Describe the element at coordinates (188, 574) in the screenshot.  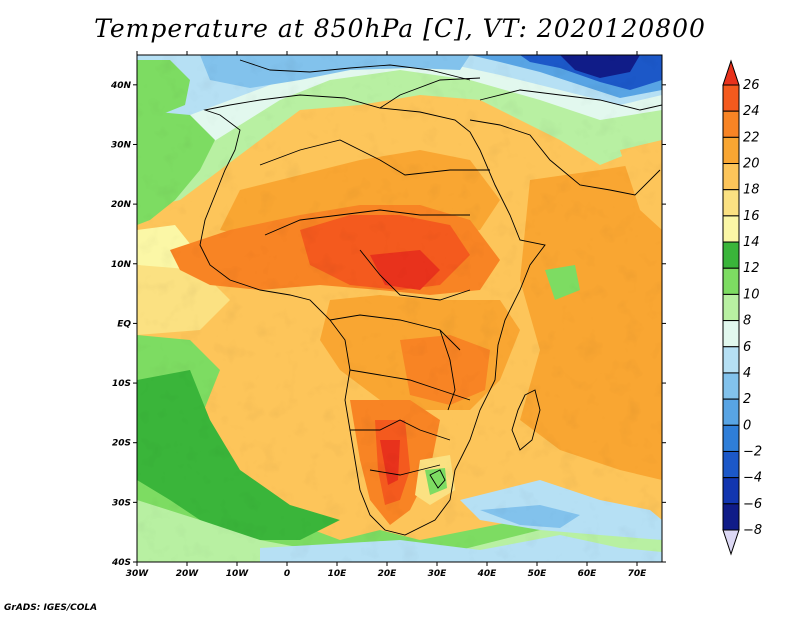
I see `lon-tick-label: 20W` at that location.